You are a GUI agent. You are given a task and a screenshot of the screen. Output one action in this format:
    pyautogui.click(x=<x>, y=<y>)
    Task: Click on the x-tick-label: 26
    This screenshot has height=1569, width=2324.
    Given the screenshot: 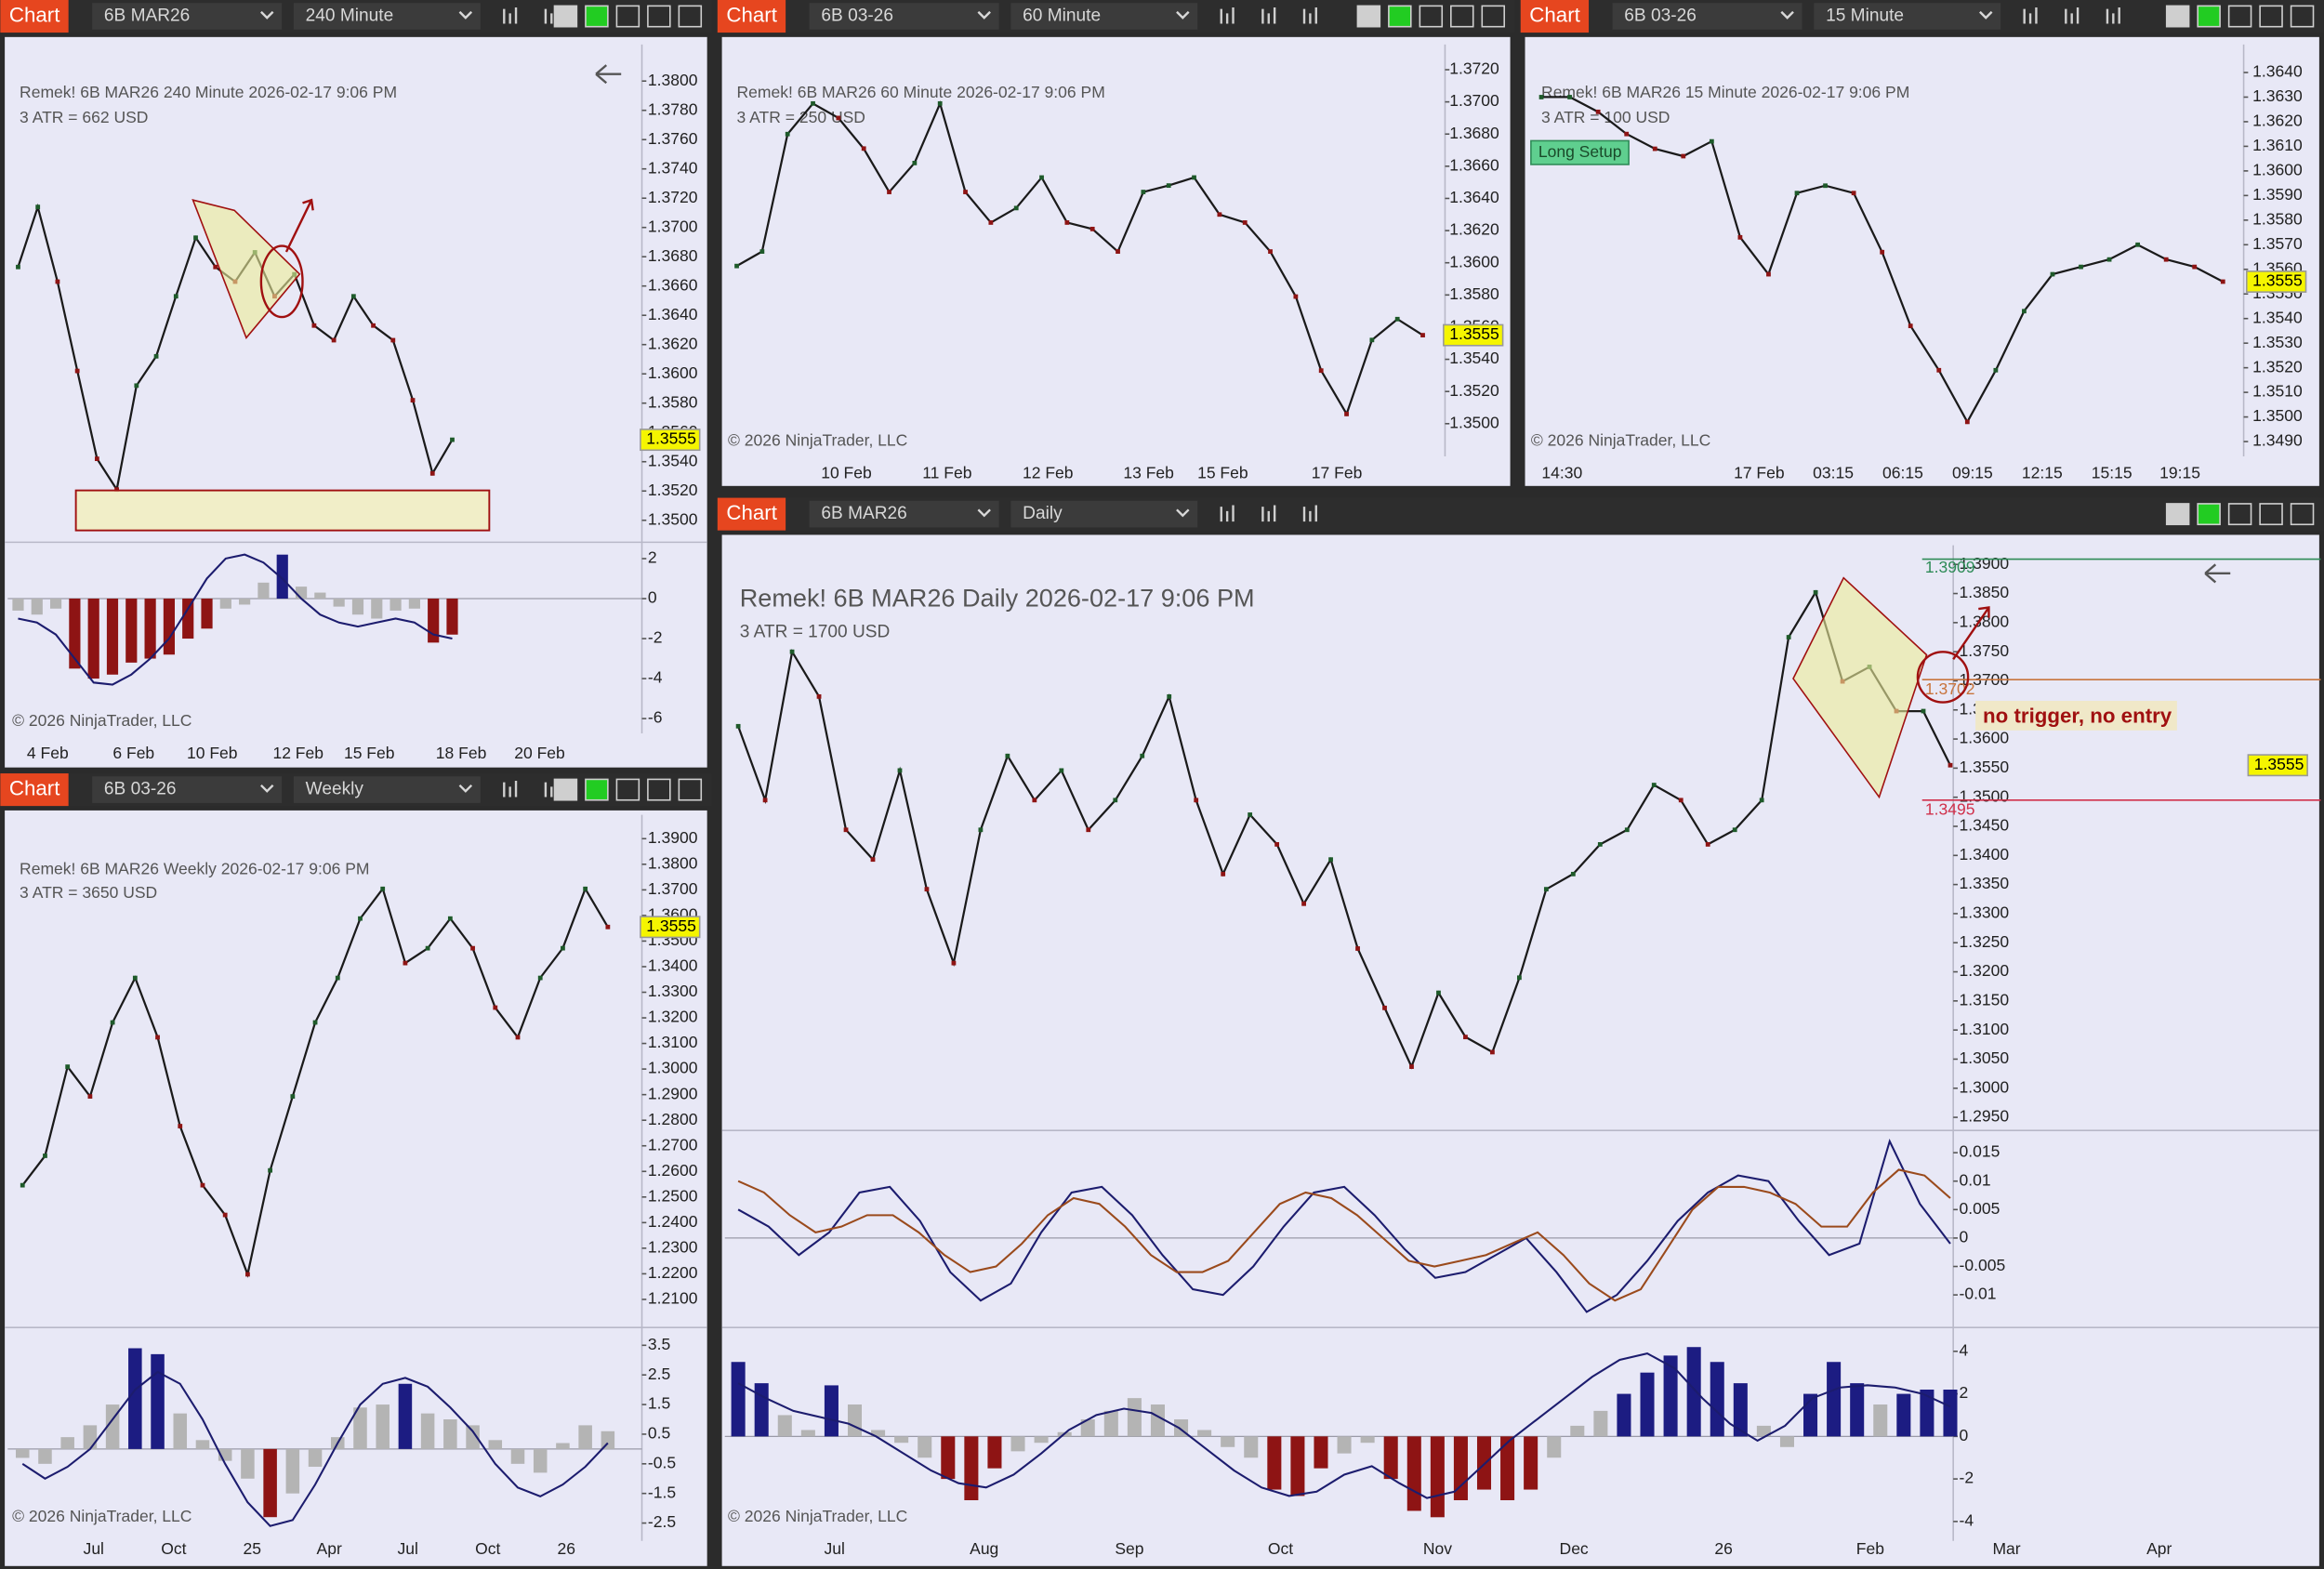 What is the action you would take?
    pyautogui.click(x=565, y=1548)
    